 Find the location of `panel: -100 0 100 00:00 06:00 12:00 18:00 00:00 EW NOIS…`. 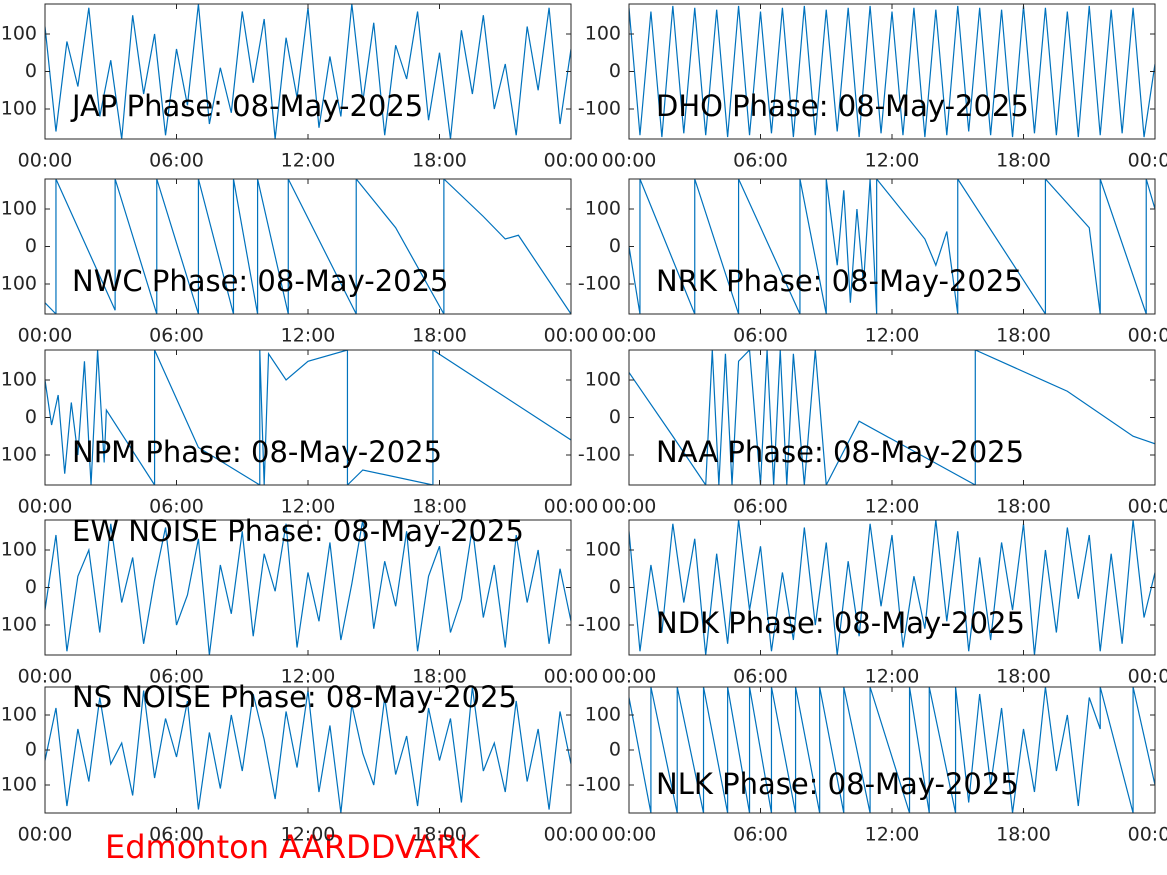

panel: -100 0 100 00:00 06:00 12:00 18:00 00:00 EW NOIS… is located at coordinates (299, 601).